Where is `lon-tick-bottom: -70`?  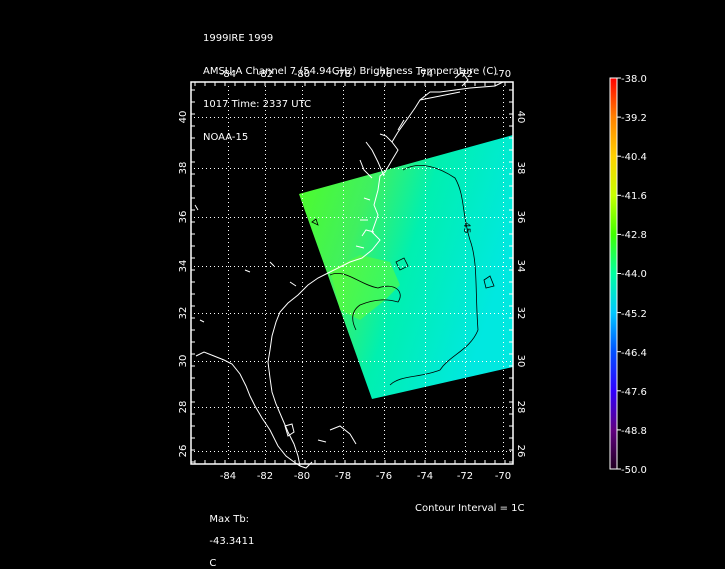 lon-tick-bottom: -70 is located at coordinates (503, 476).